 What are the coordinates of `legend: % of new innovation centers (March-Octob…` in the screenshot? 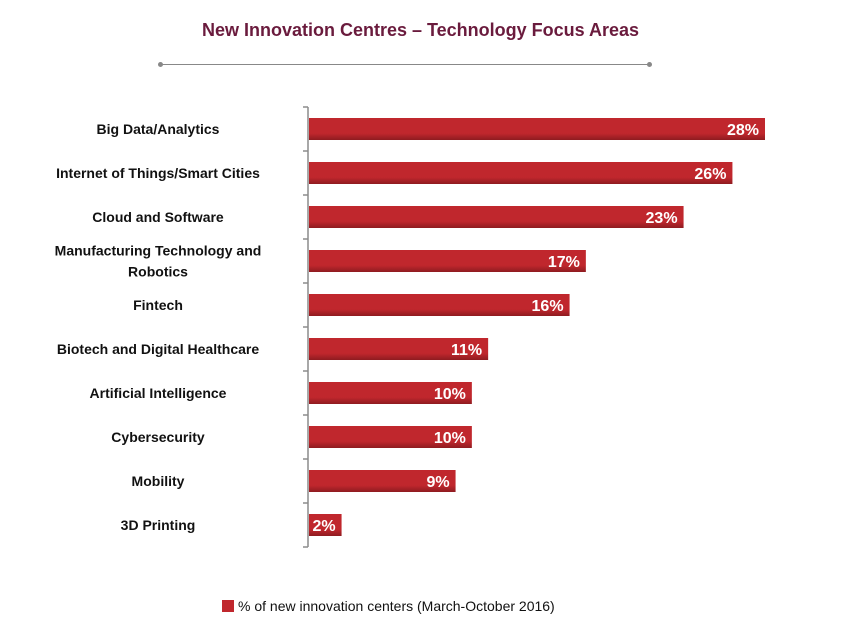 It's located at (388, 606).